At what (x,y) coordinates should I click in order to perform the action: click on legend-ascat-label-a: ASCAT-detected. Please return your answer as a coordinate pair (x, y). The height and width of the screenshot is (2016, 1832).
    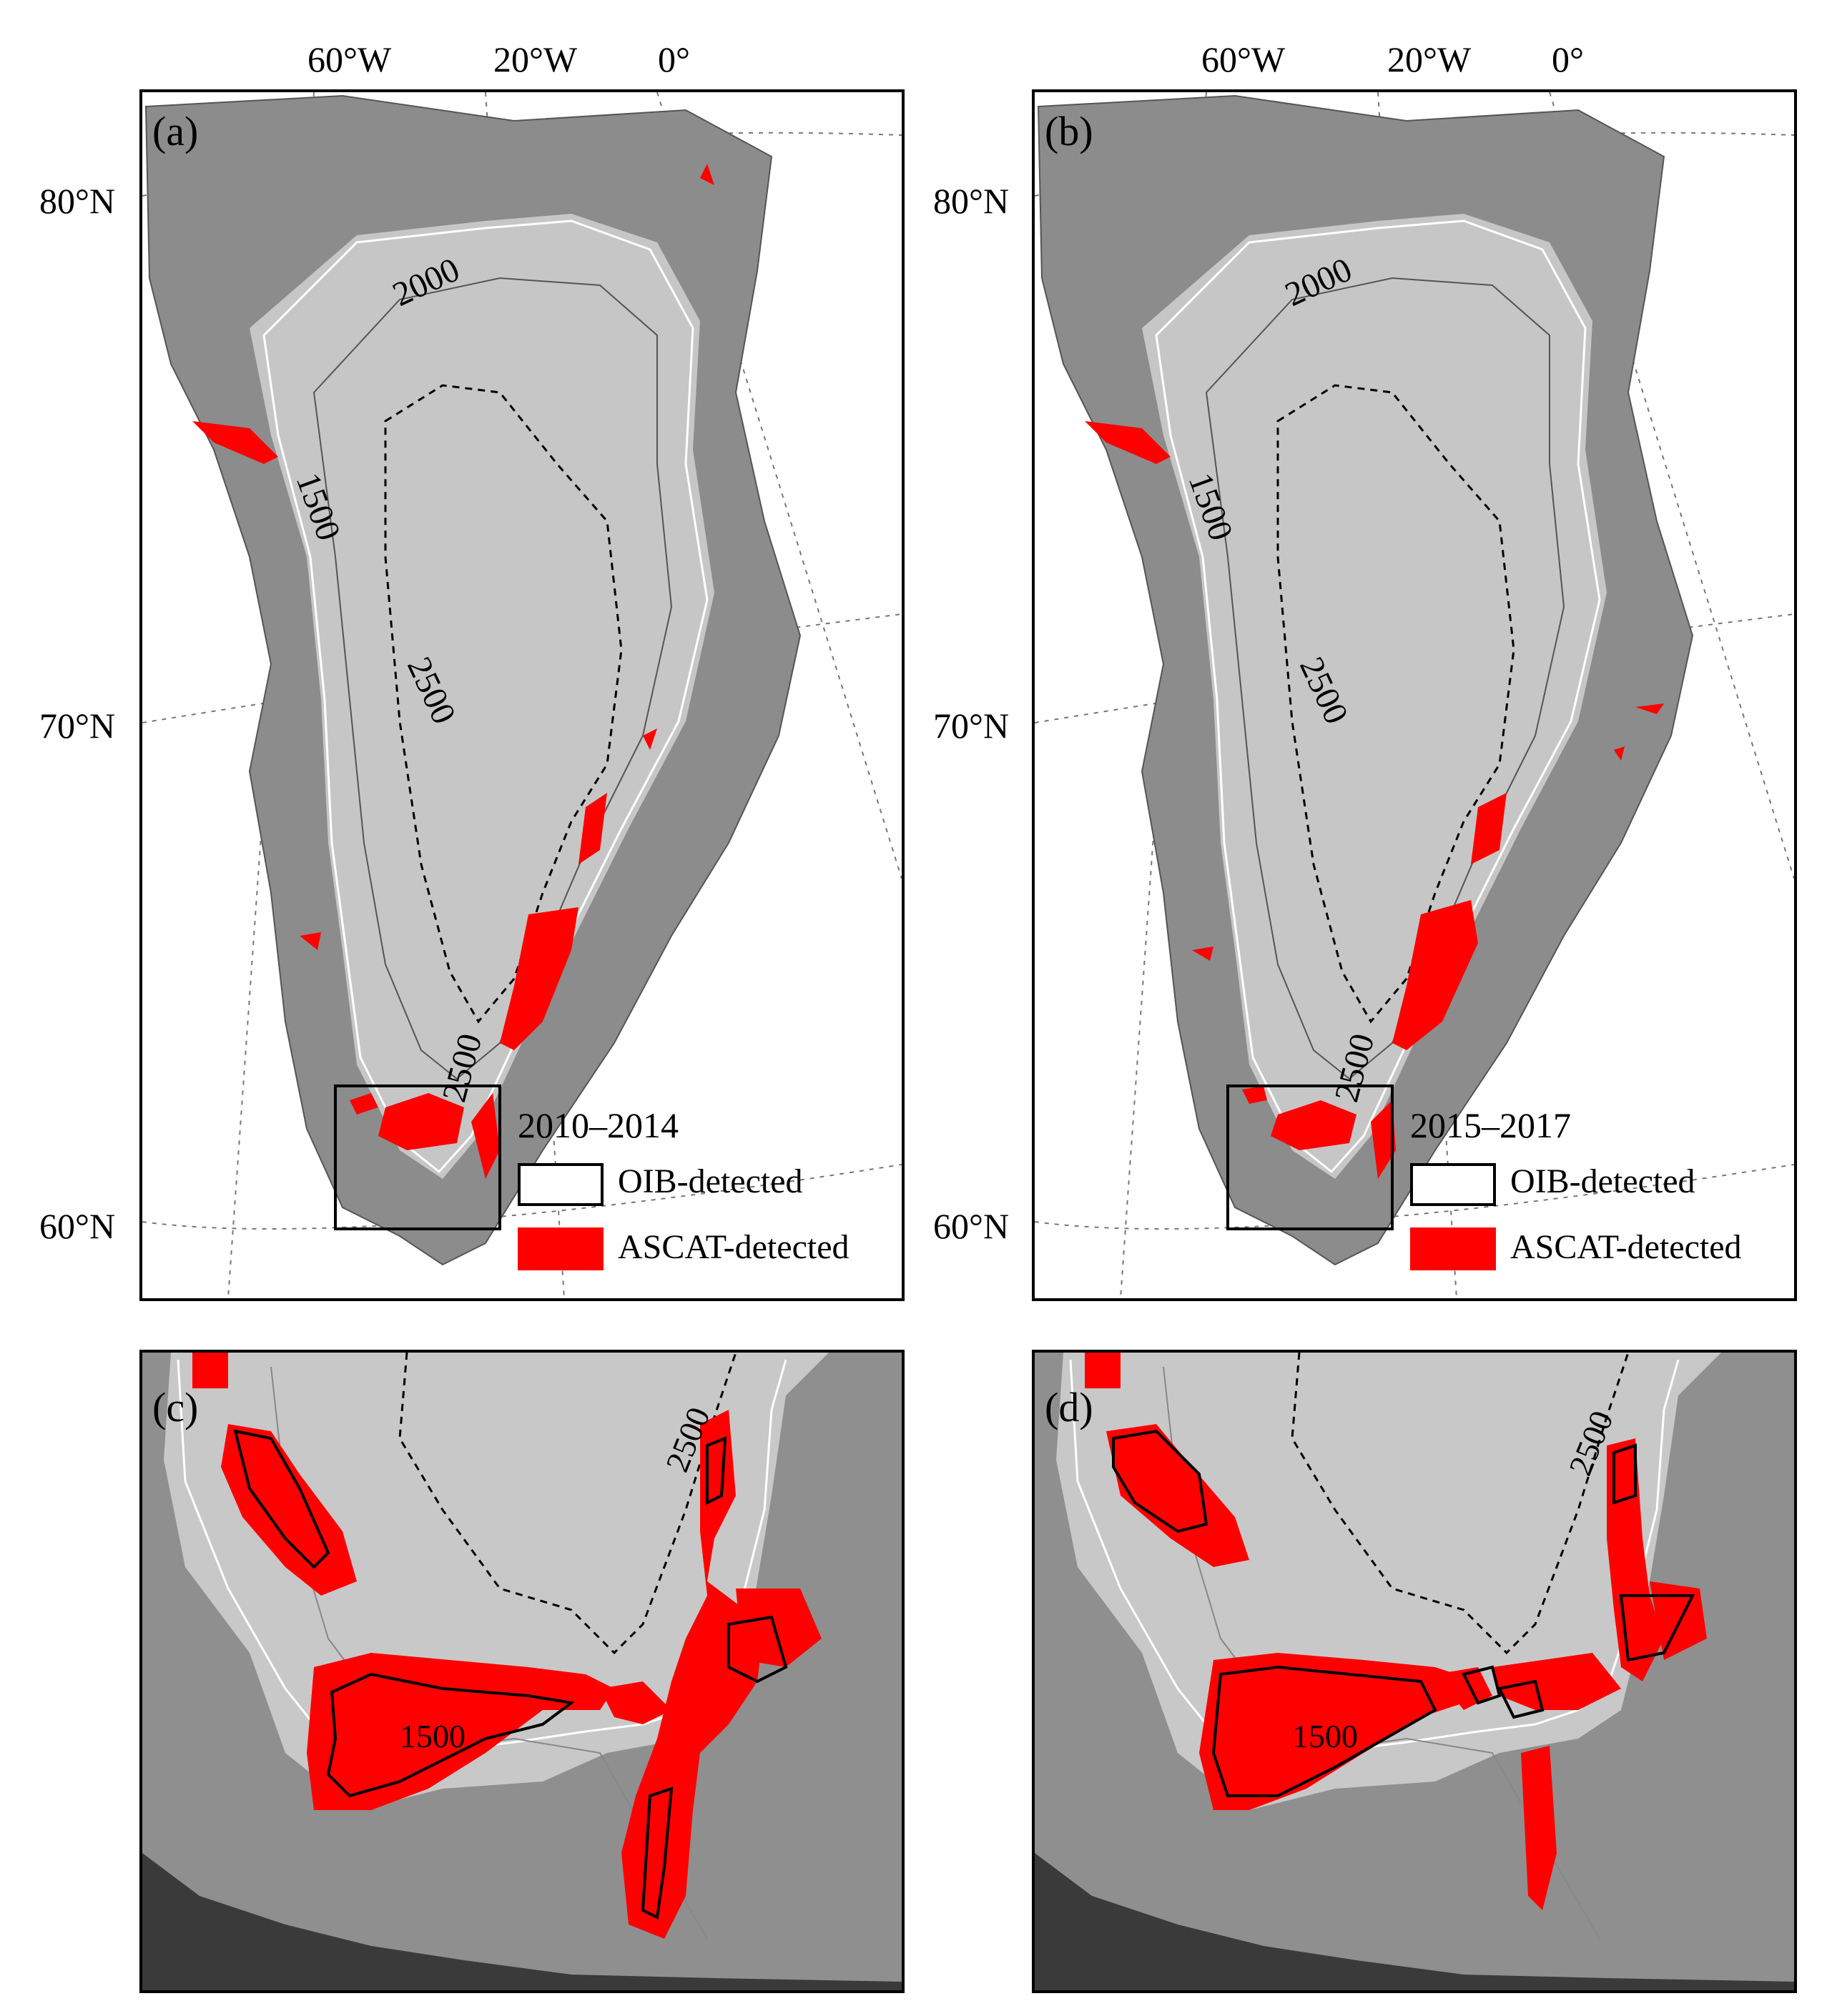
    Looking at the image, I should click on (733, 1247).